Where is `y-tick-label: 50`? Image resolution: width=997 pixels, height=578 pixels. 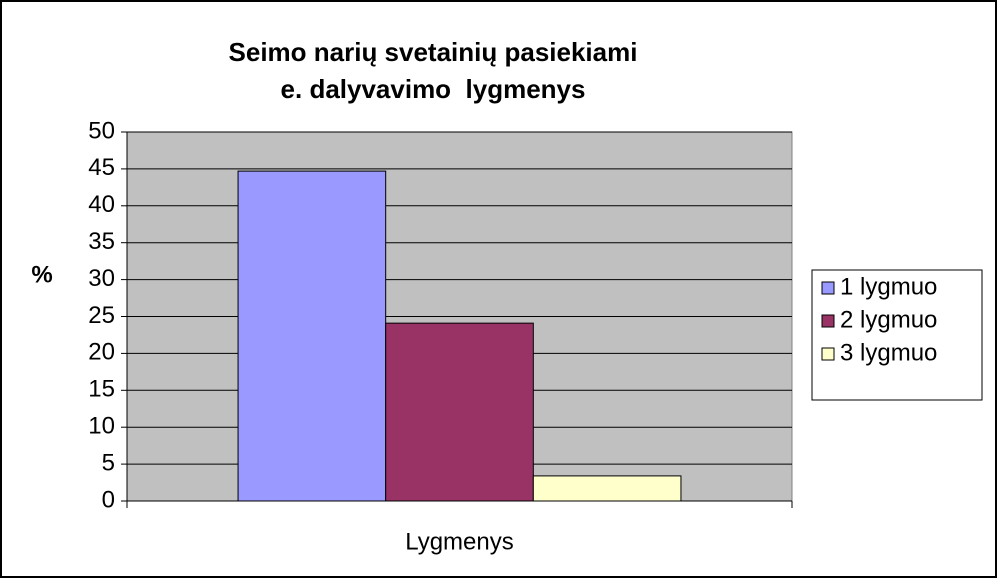 y-tick-label: 50 is located at coordinates (101, 130).